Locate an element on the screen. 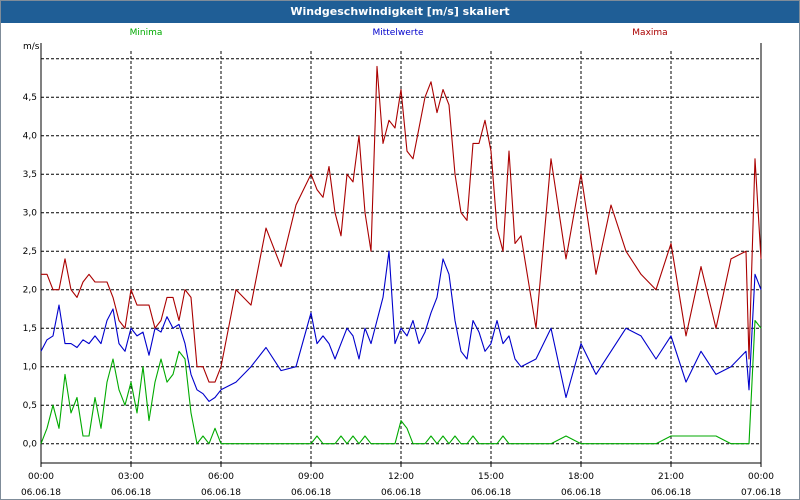 The image size is (800, 500). legend-entry-mittelwerte: Mittelwerte is located at coordinates (397, 33).